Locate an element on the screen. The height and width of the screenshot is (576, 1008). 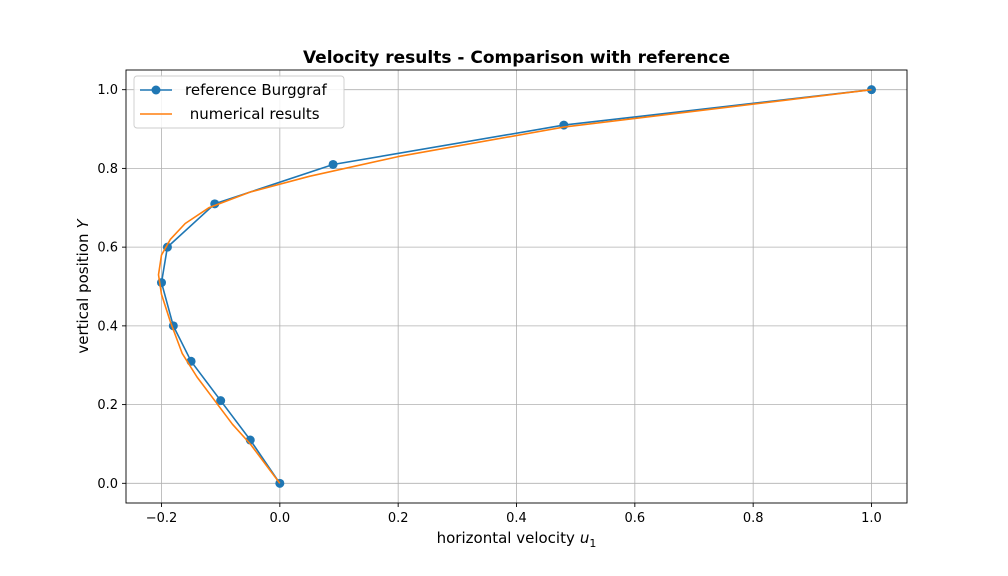
legend: reference Burggraf numerical results is located at coordinates (239, 102).